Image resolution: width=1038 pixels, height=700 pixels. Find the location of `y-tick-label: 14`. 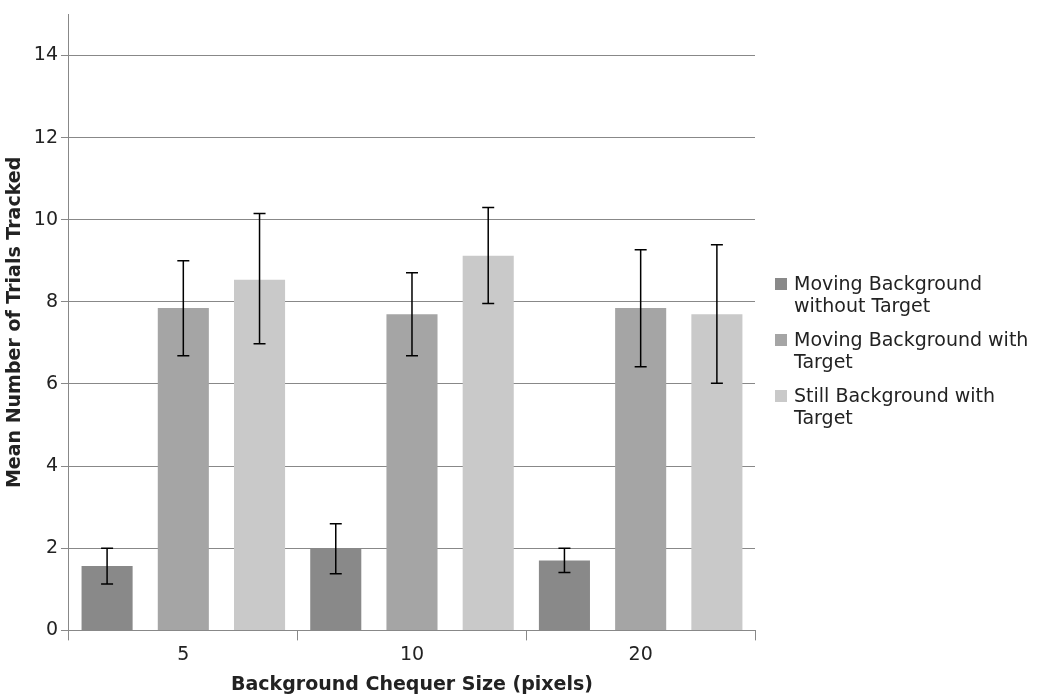

y-tick-label: 14 is located at coordinates (45, 53).